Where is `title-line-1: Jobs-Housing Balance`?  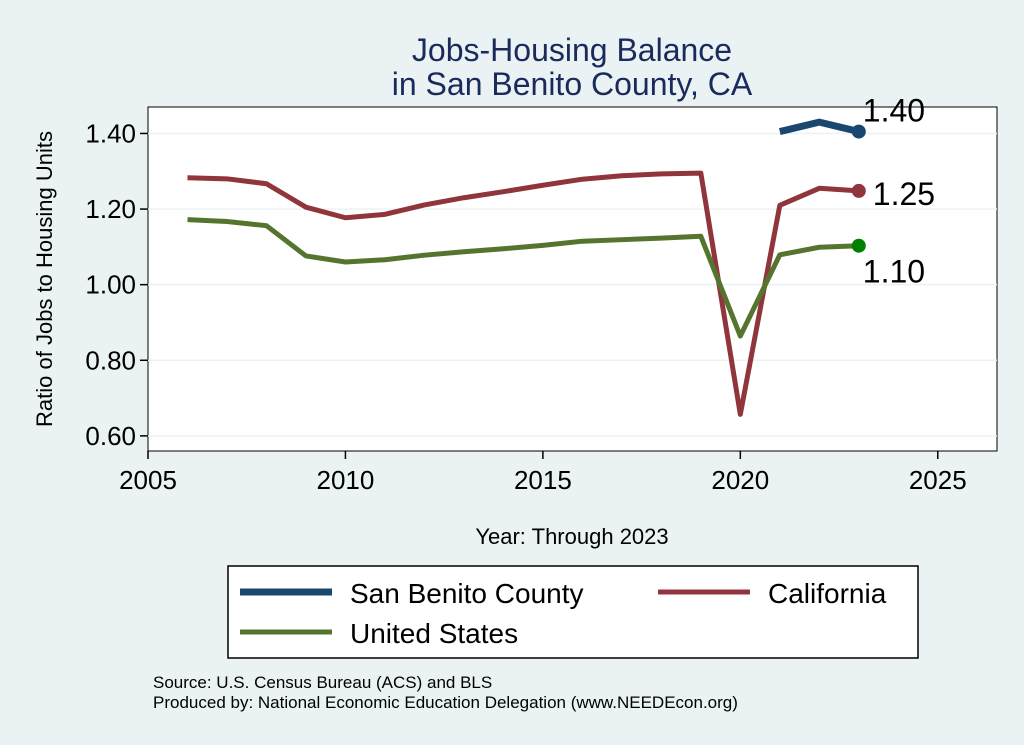 title-line-1: Jobs-Housing Balance is located at coordinates (572, 50).